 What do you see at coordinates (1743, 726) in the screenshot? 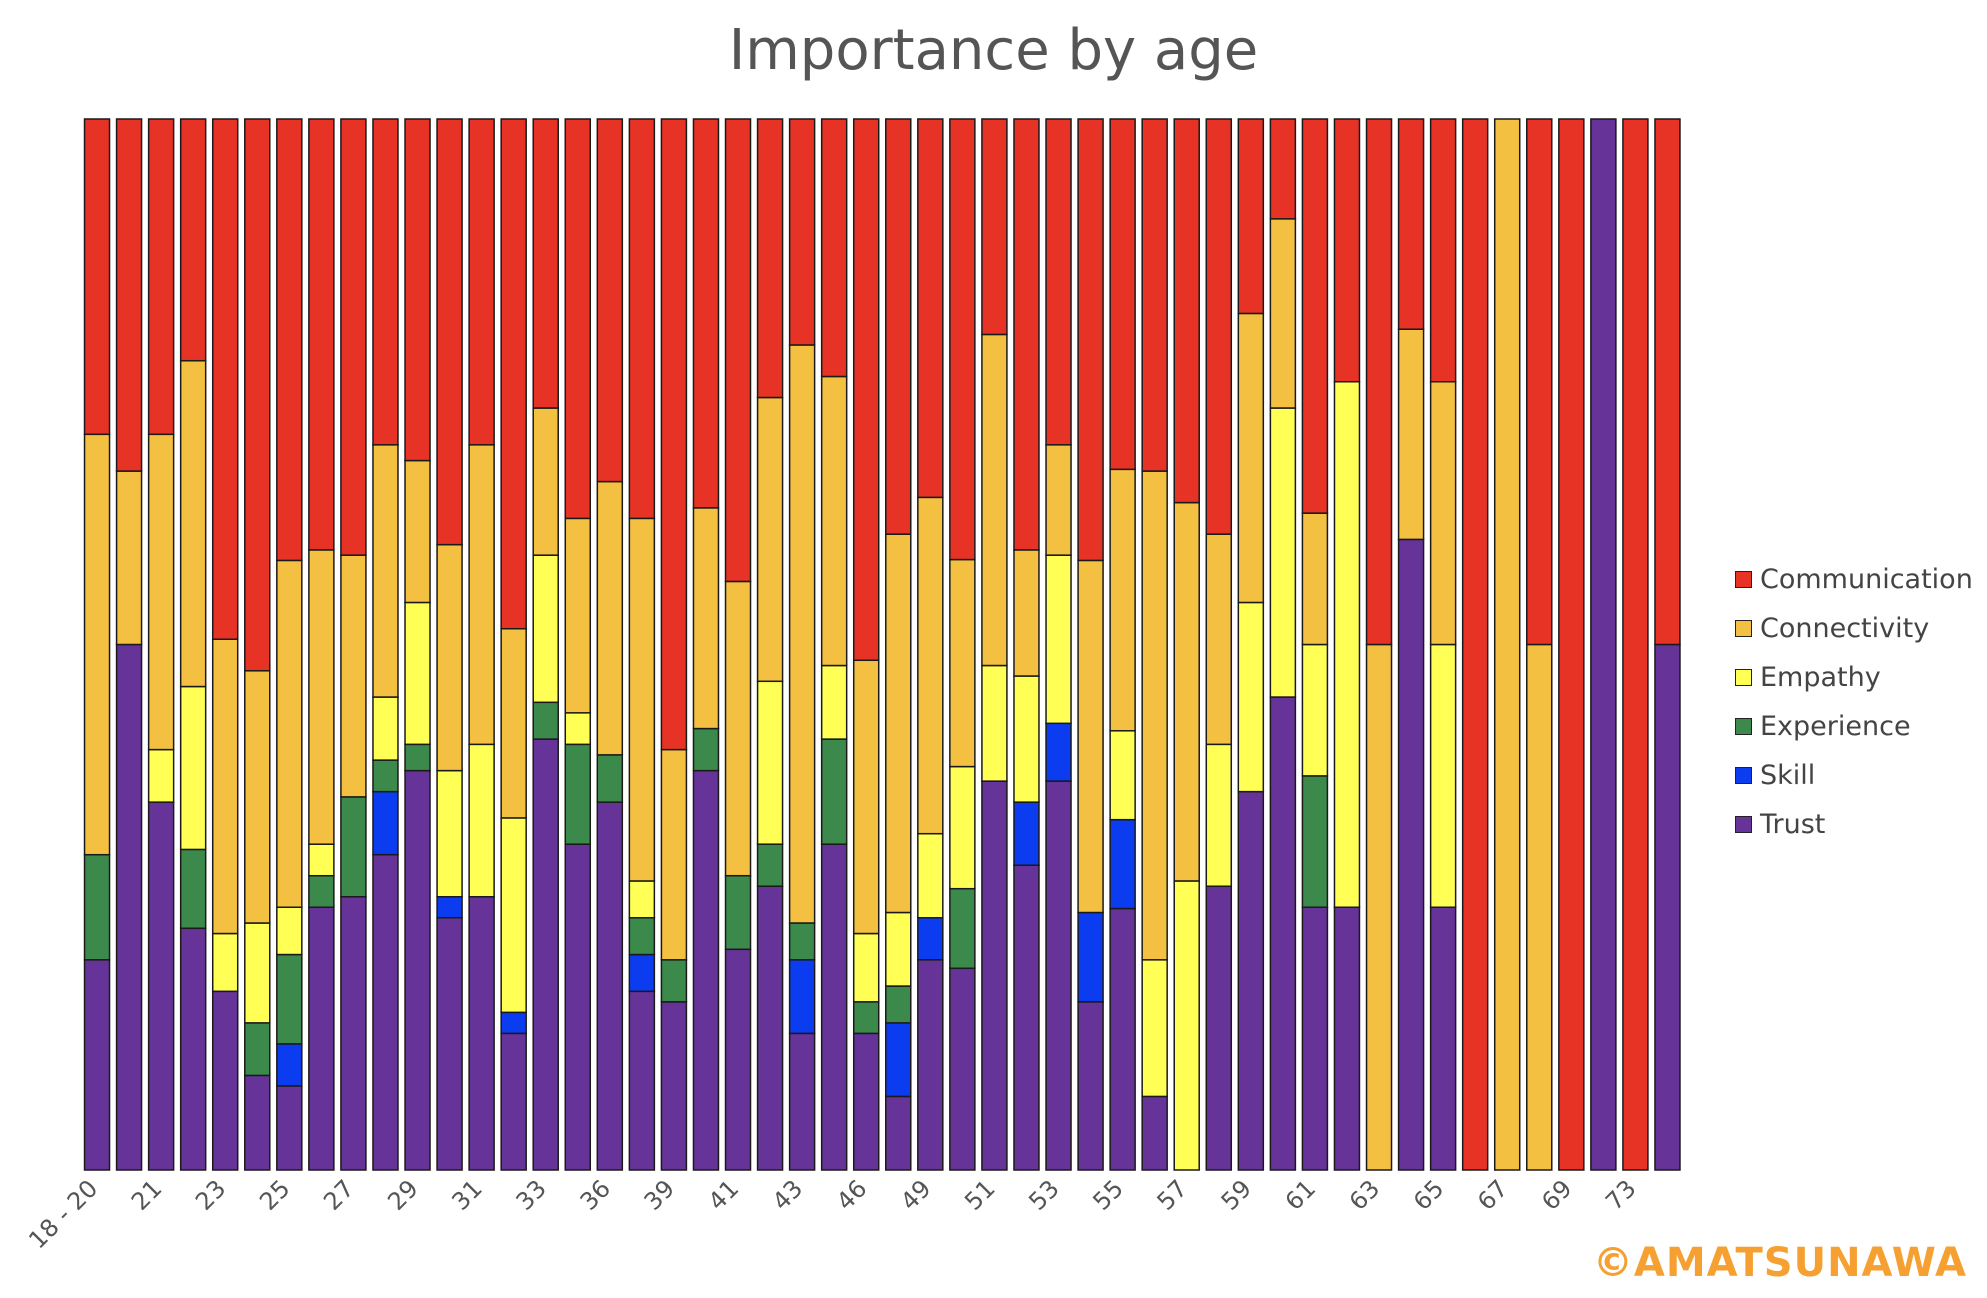
I see `legend-swatch-experience` at bounding box center [1743, 726].